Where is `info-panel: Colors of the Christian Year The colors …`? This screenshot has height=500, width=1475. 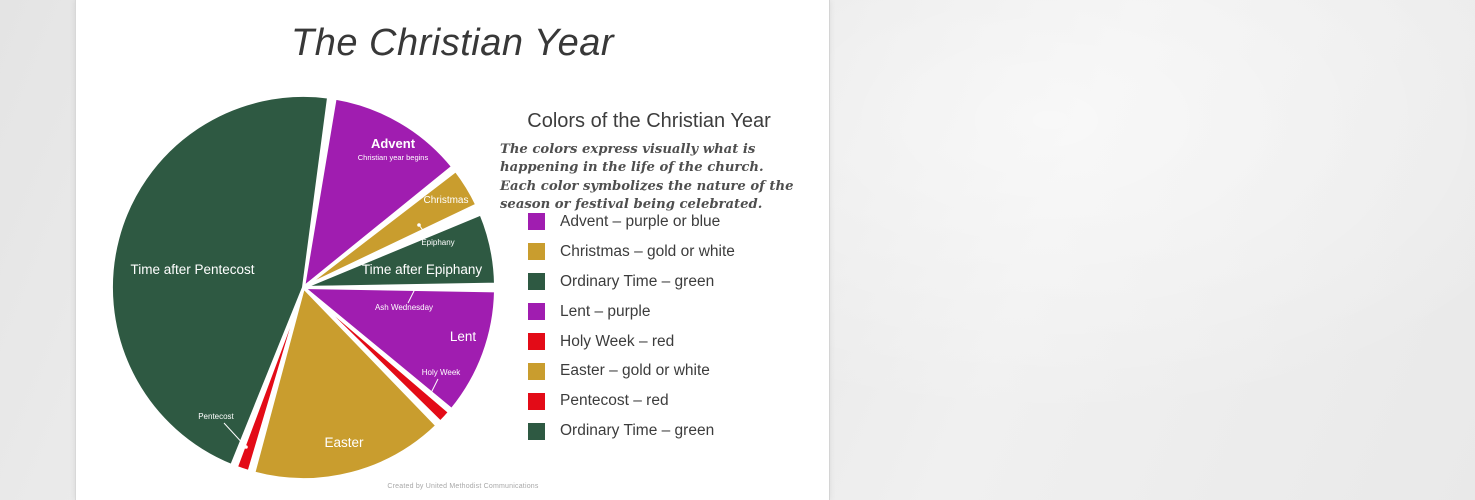 info-panel: Colors of the Christian Year The colors … is located at coordinates (649, 162).